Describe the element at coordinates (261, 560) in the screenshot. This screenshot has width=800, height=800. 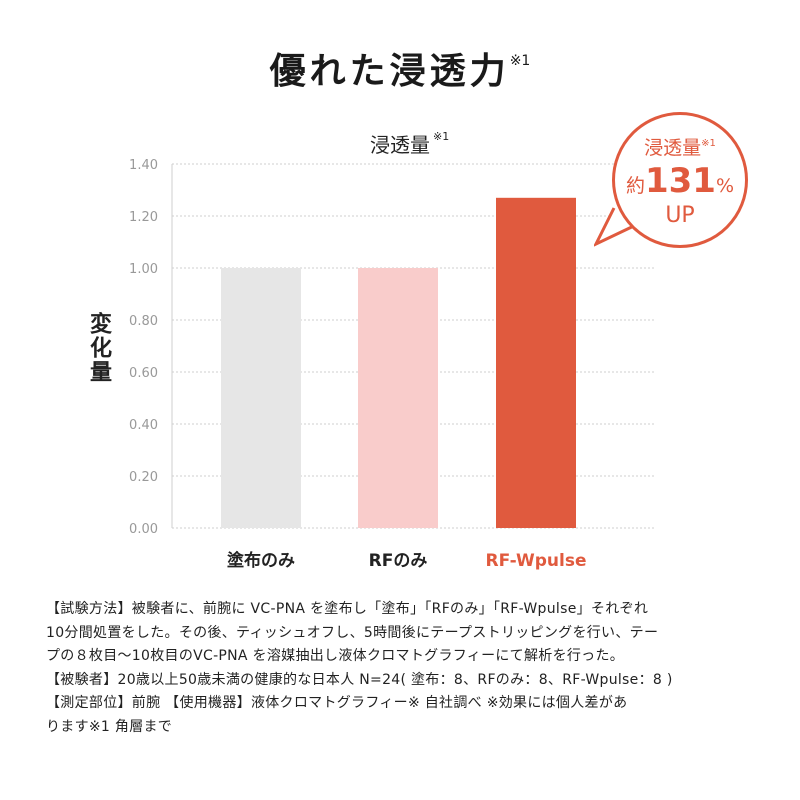
I see `x-tick-label: 塗布のみ` at that location.